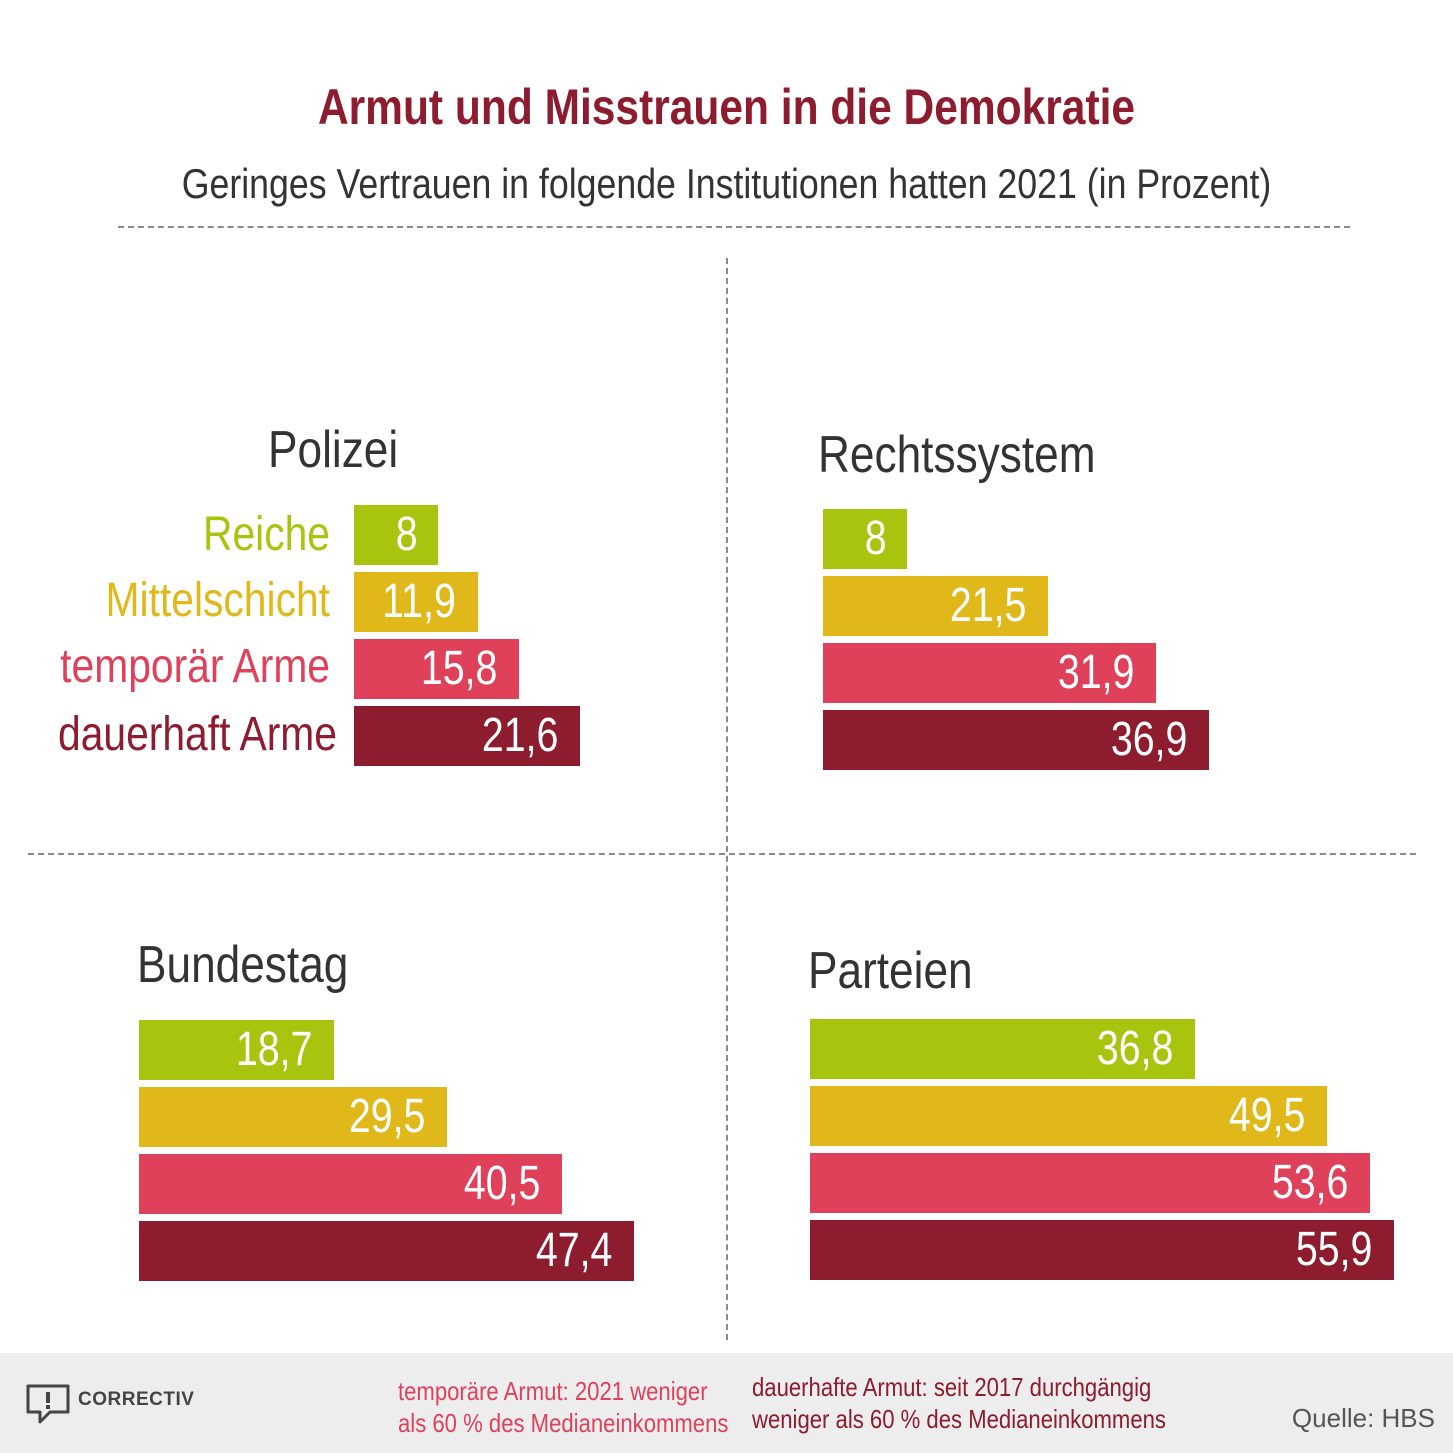  I want to click on bar-value-label: 11,9, so click(419, 601).